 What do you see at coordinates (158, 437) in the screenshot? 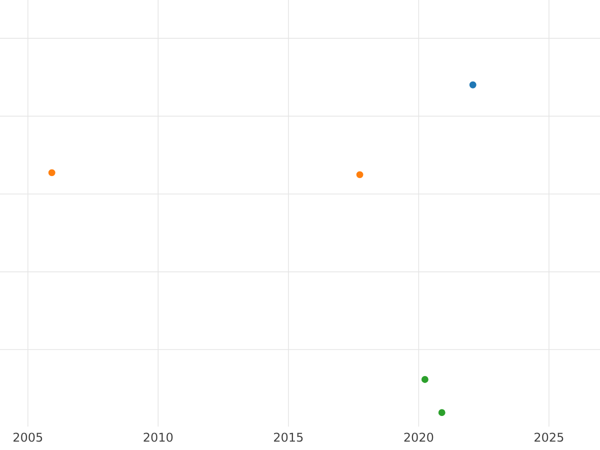
I see `x-tick-label: 2010` at bounding box center [158, 437].